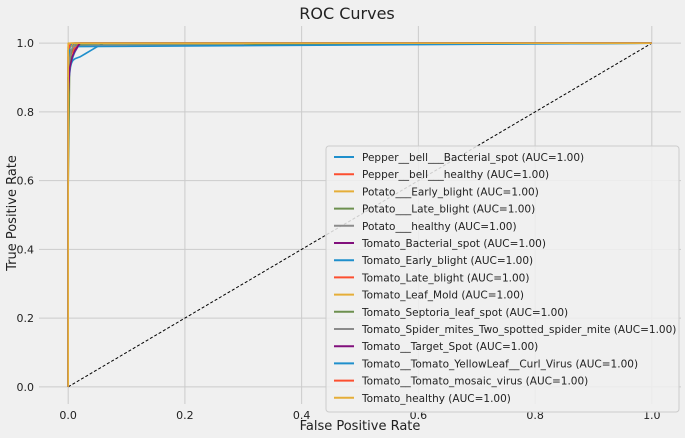 This screenshot has width=685, height=438. I want to click on legend-entry: Tomato_Late_blight (AUC=1.00), so click(445, 278).